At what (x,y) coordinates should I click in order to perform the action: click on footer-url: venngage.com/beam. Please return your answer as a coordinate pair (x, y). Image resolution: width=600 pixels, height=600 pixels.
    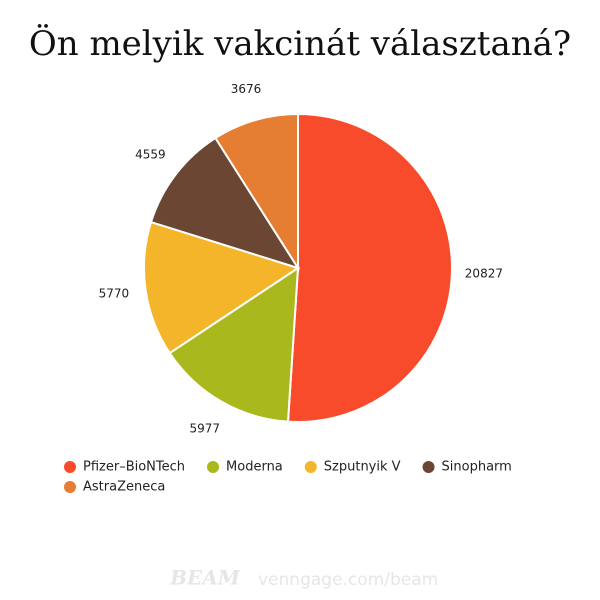
    Looking at the image, I should click on (348, 580).